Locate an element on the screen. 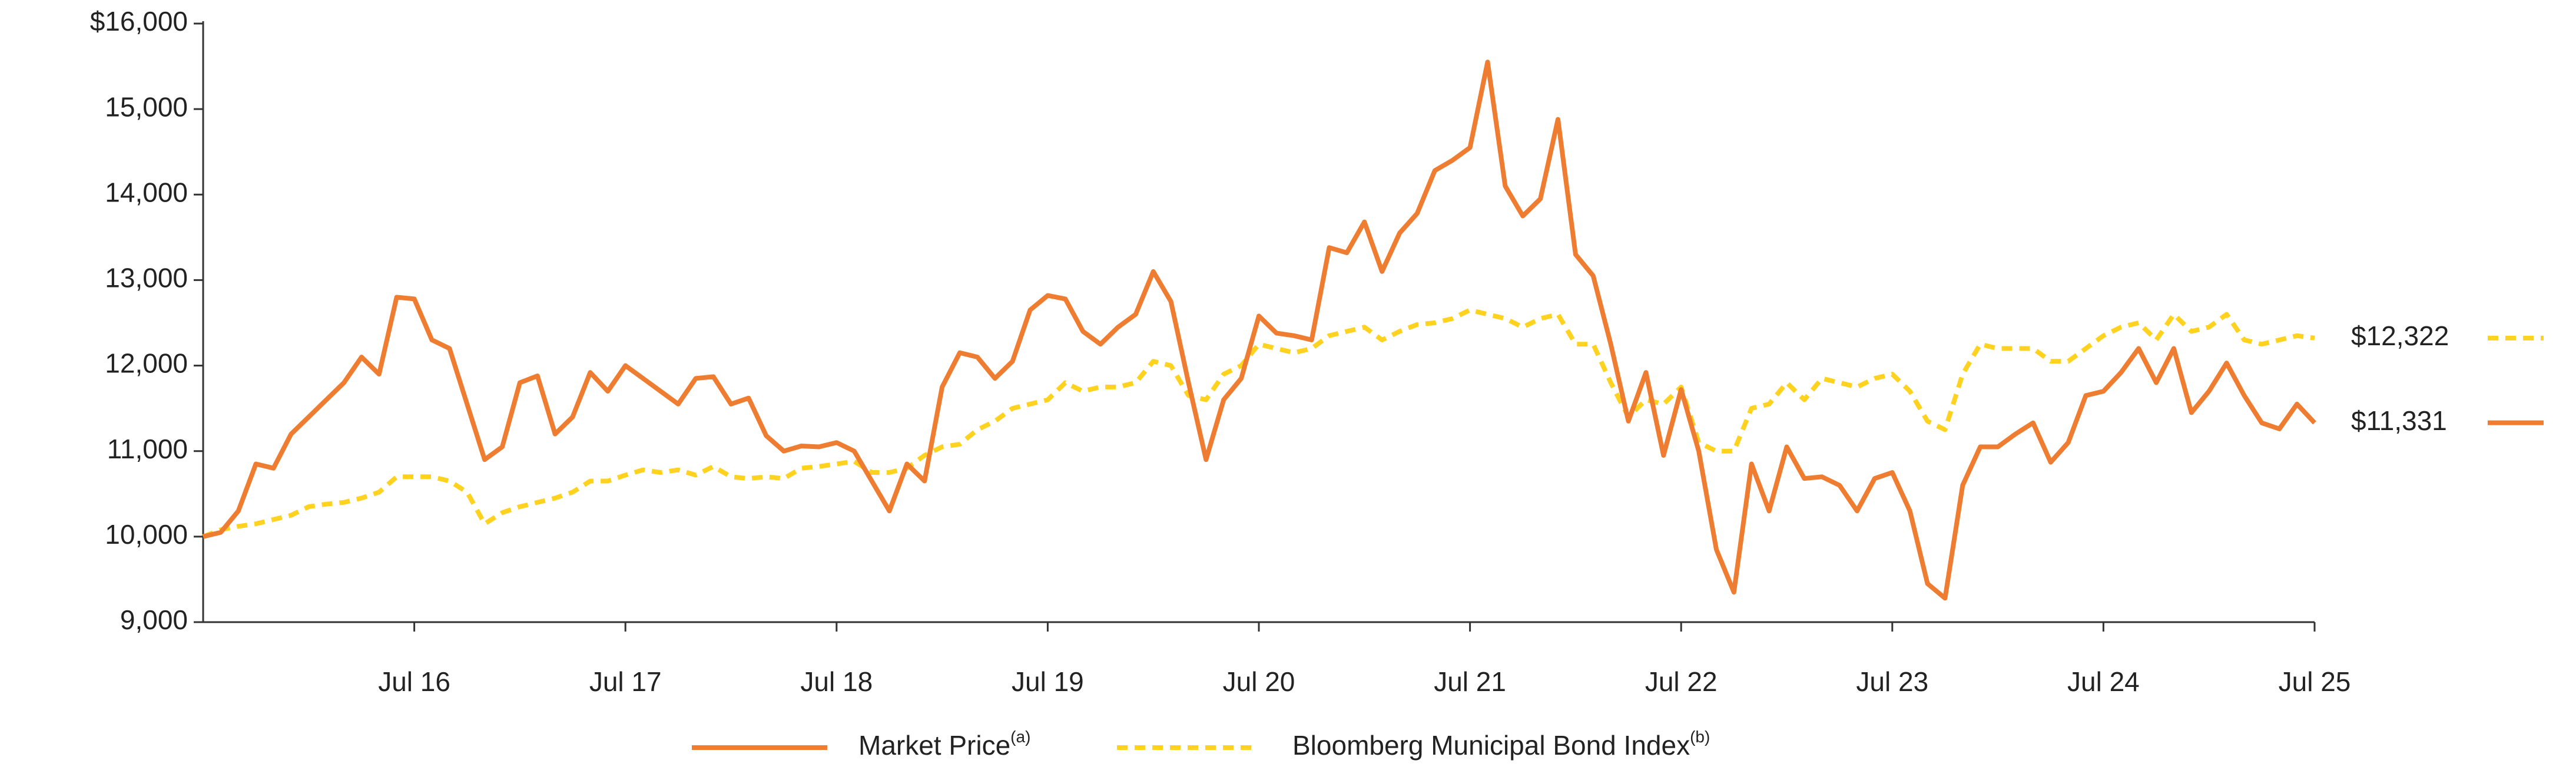 Image resolution: width=2576 pixels, height=770 pixels. x-tick-label: Jul 24 is located at coordinates (2103, 682).